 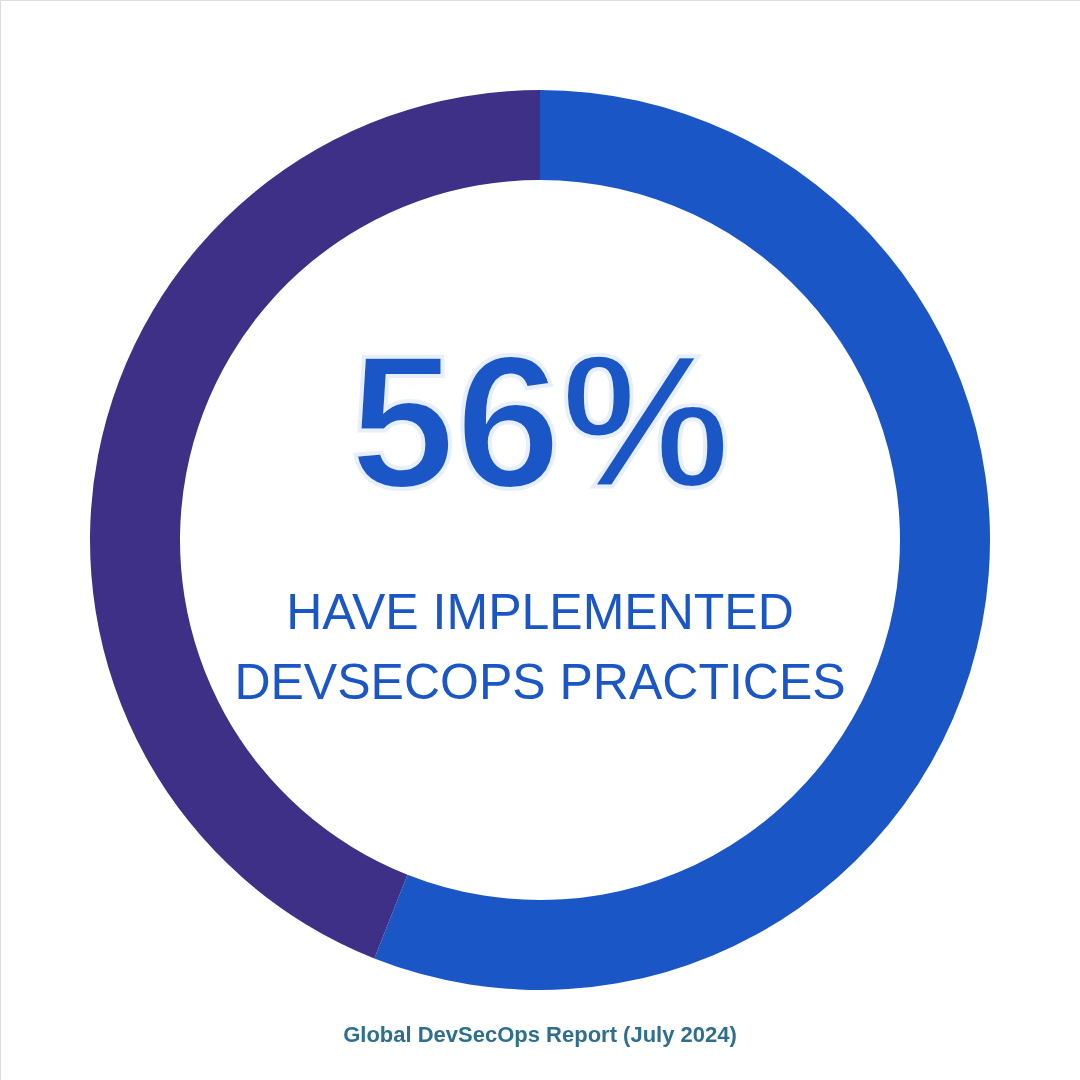 What do you see at coordinates (540, 1034) in the screenshot?
I see `text: Global DevSecOps Report (July 2024)` at bounding box center [540, 1034].